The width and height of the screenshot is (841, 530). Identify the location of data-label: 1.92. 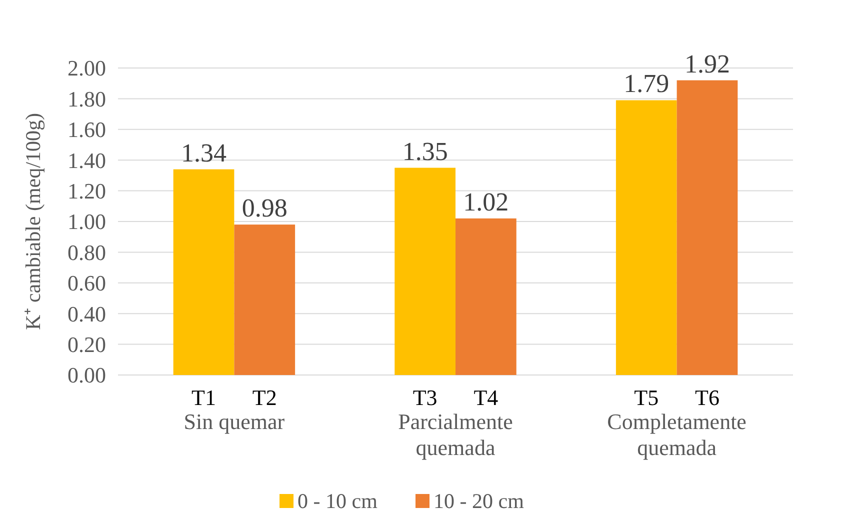
(707, 63).